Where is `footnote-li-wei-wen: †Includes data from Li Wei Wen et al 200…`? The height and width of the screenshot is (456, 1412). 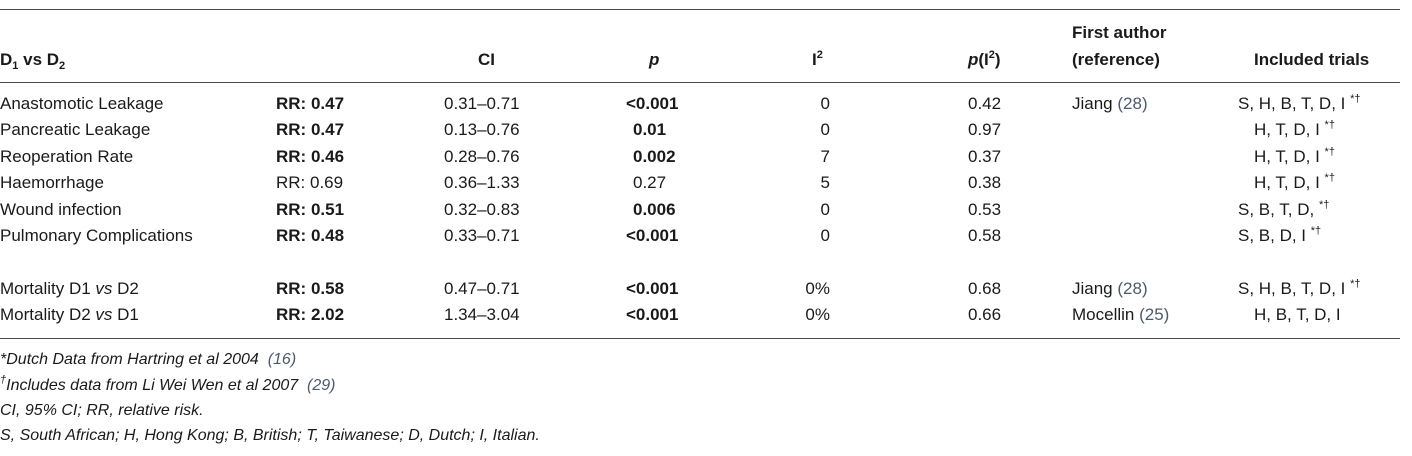 footnote-li-wei-wen: †Includes data from Li Wei Wen et al 200… is located at coordinates (168, 384).